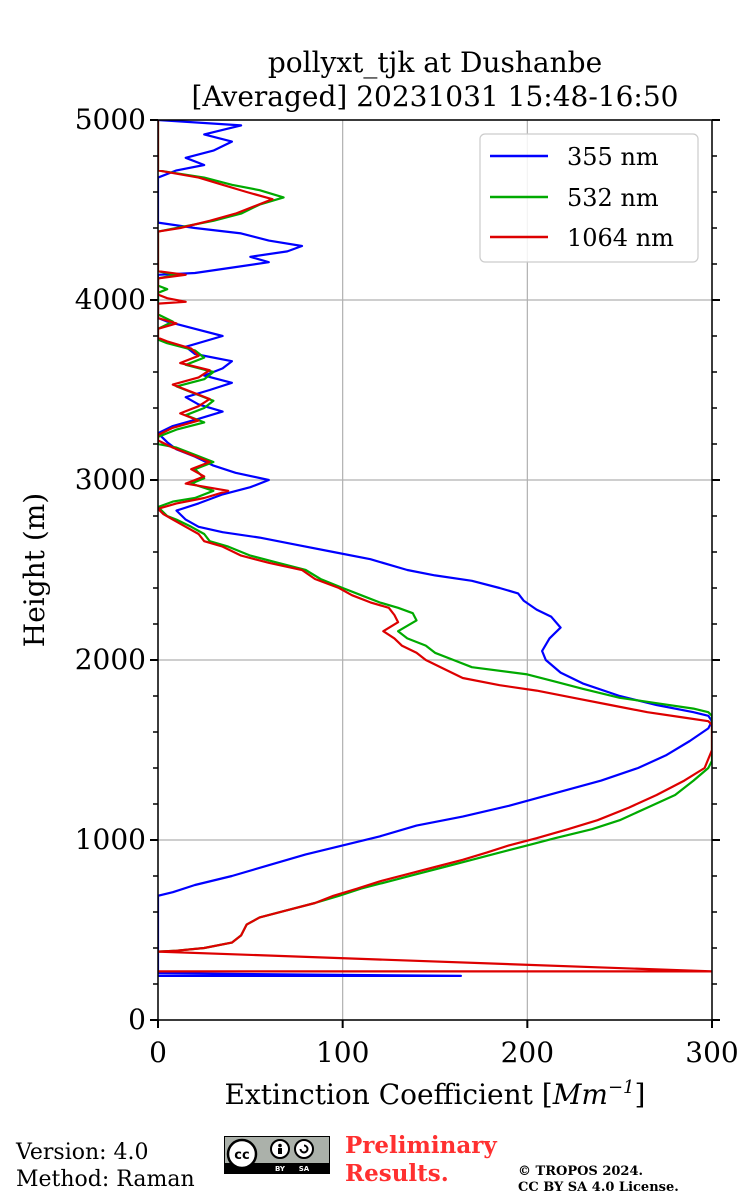  I want to click on legend-label-355: 355 nm, so click(613, 157).